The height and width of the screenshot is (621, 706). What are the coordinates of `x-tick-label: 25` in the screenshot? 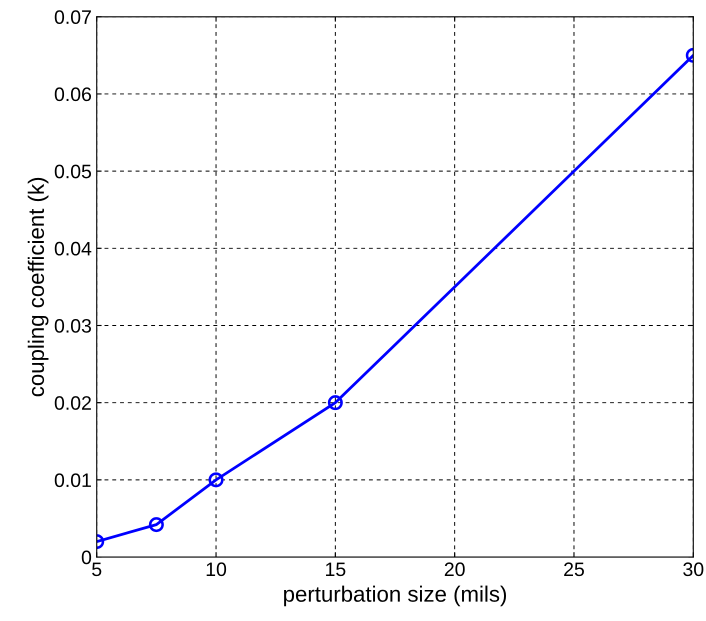 It's located at (574, 569).